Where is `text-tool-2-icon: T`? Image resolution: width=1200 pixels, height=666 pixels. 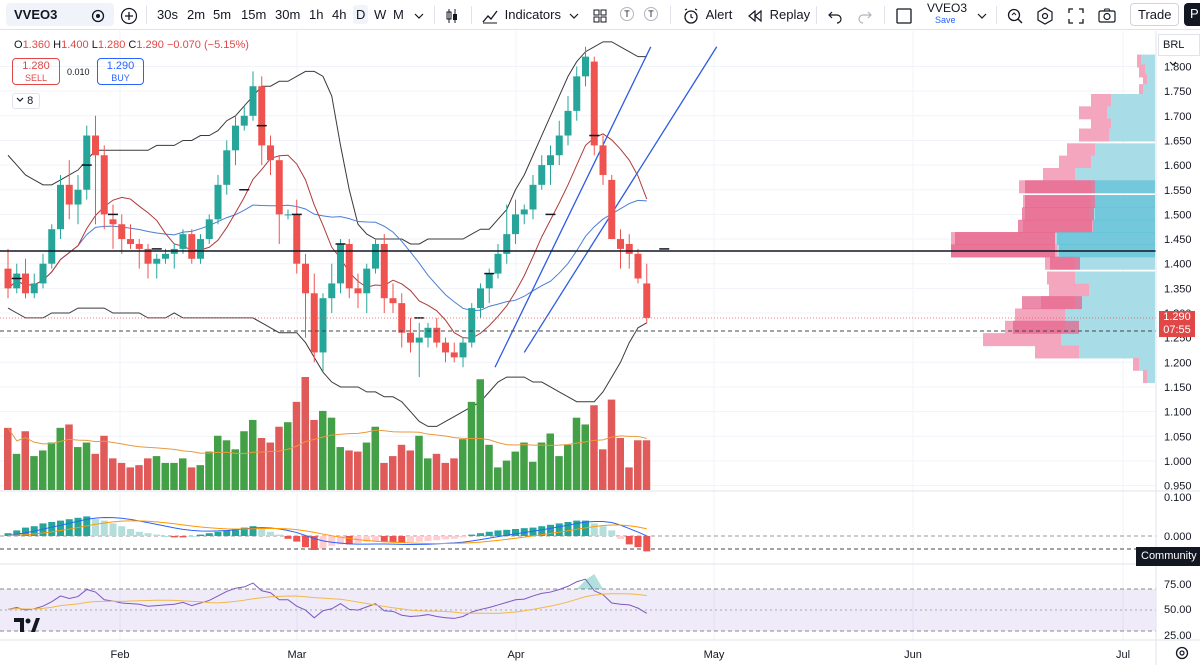 text-tool-2-icon: T is located at coordinates (651, 14).